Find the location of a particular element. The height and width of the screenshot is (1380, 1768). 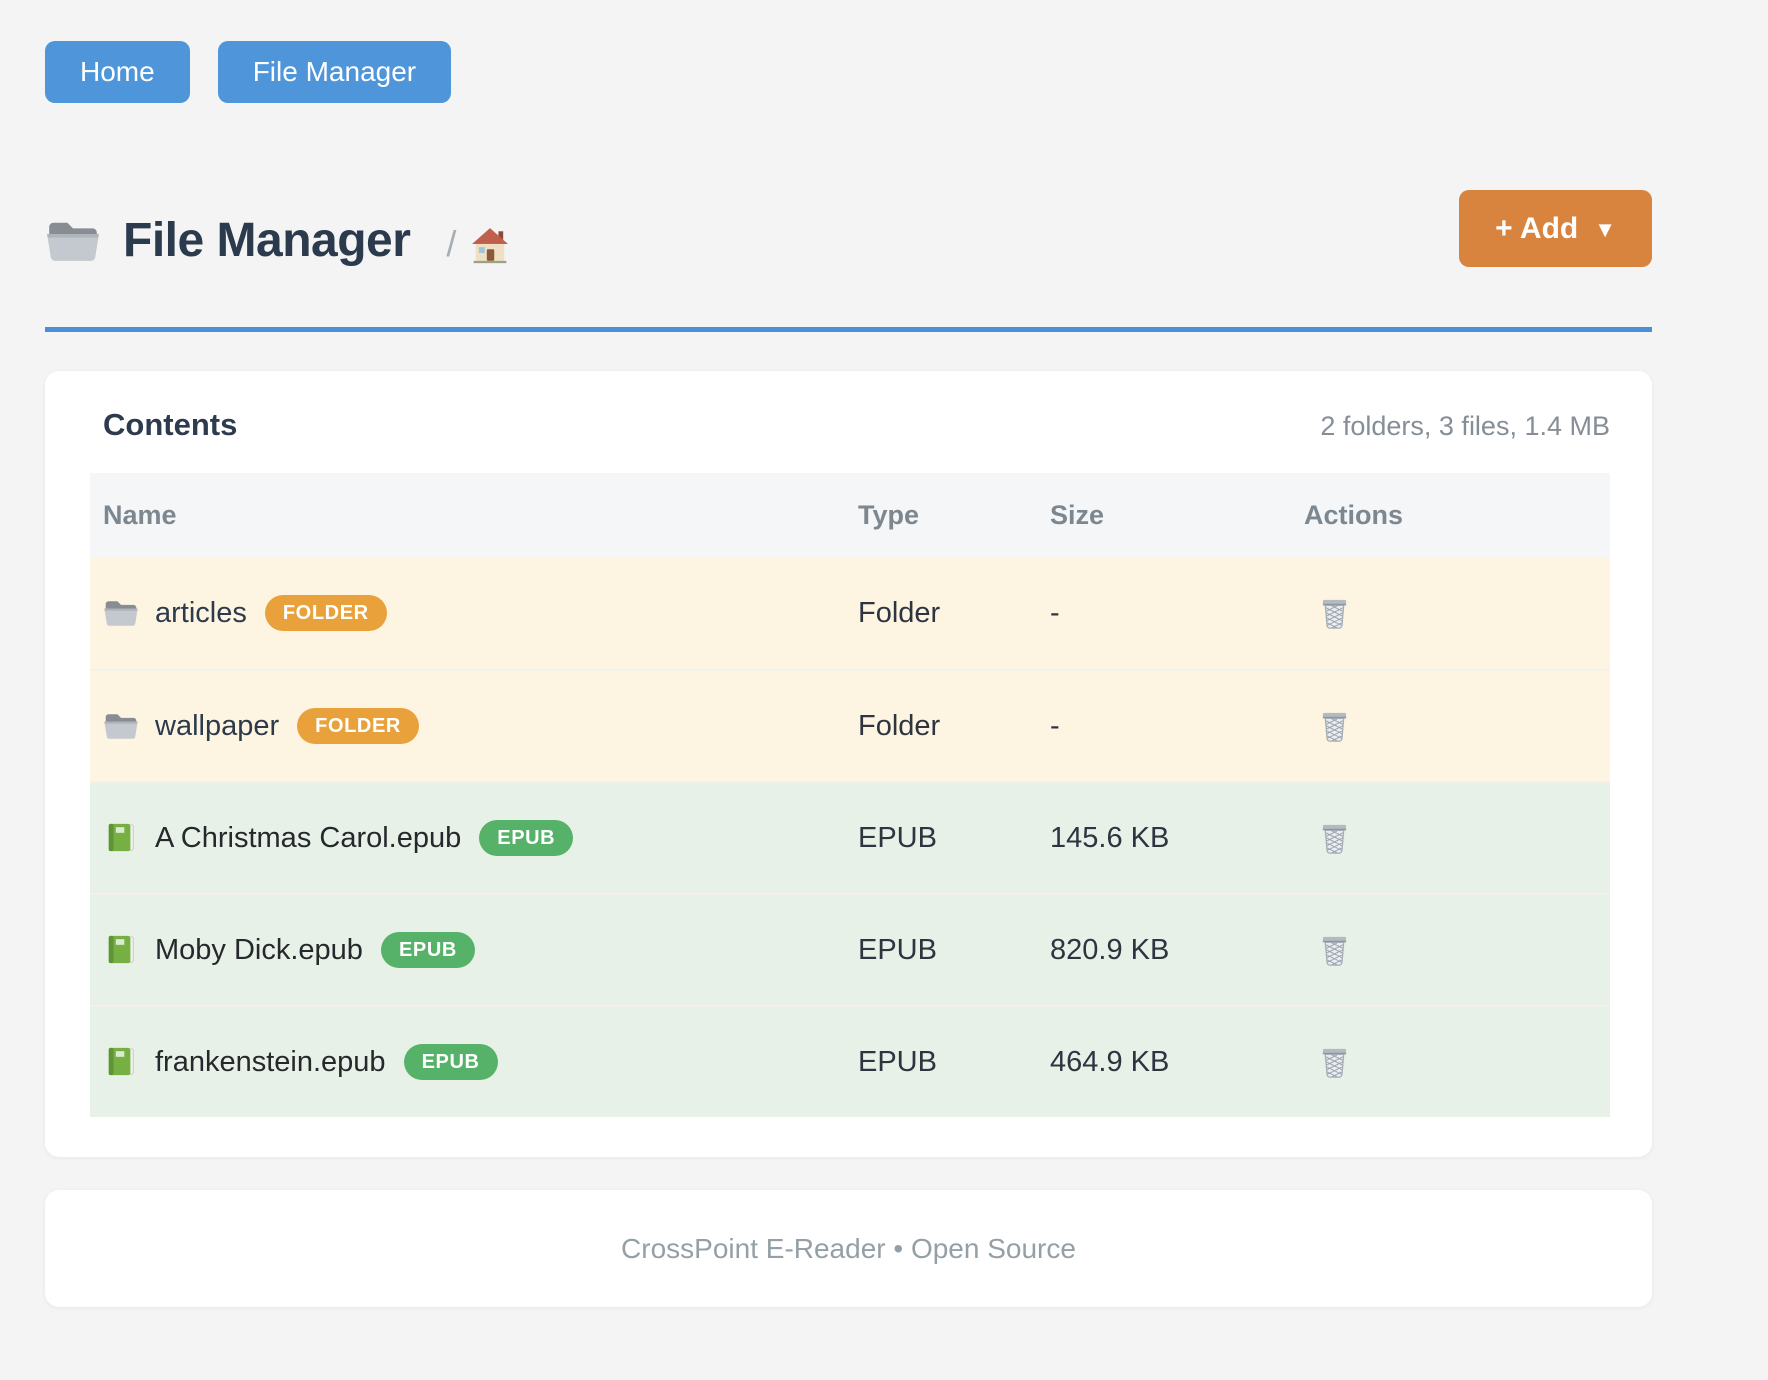

column-header-size: Size is located at coordinates (1077, 514).